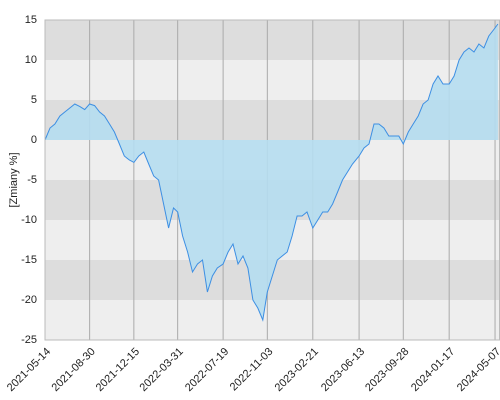  What do you see at coordinates (14, 179) in the screenshot?
I see `y-axis-label: [Zmiany %]` at bounding box center [14, 179].